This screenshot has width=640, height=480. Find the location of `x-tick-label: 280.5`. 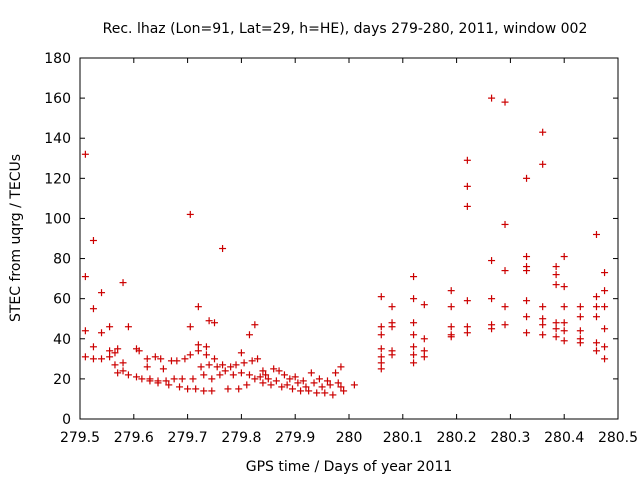

x-tick-label: 280.5 is located at coordinates (618, 438).